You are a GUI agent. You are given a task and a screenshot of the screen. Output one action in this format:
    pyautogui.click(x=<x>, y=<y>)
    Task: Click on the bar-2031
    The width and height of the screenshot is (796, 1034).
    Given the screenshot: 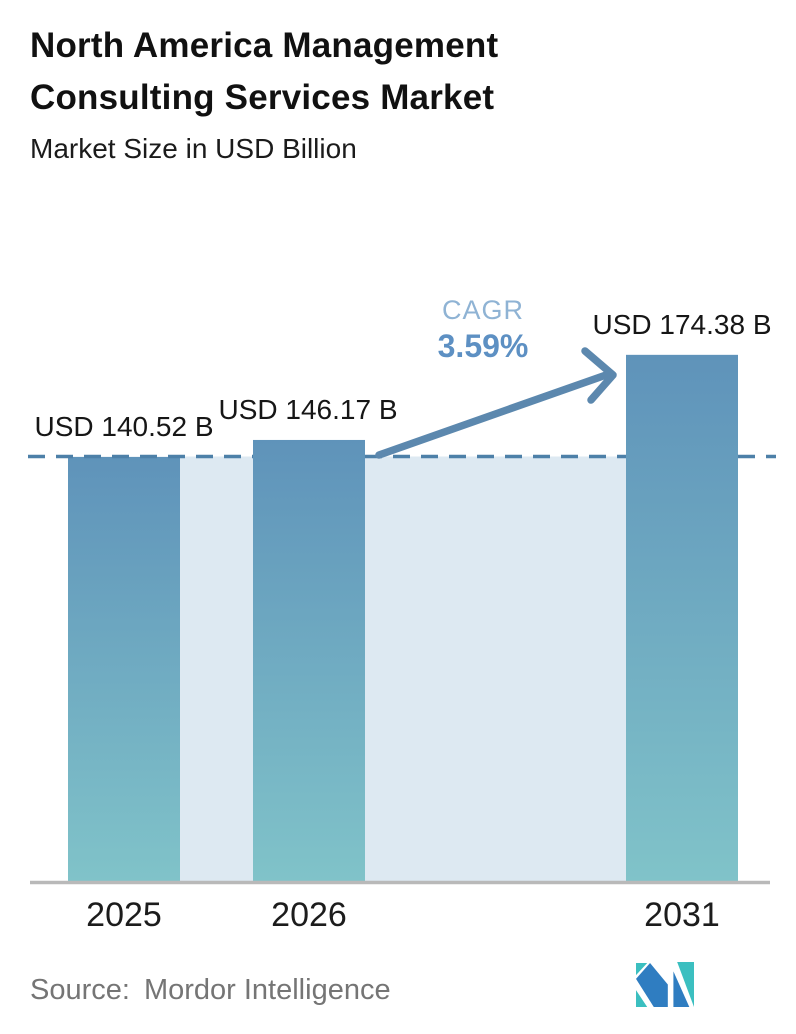 What is the action you would take?
    pyautogui.click(x=682, y=618)
    